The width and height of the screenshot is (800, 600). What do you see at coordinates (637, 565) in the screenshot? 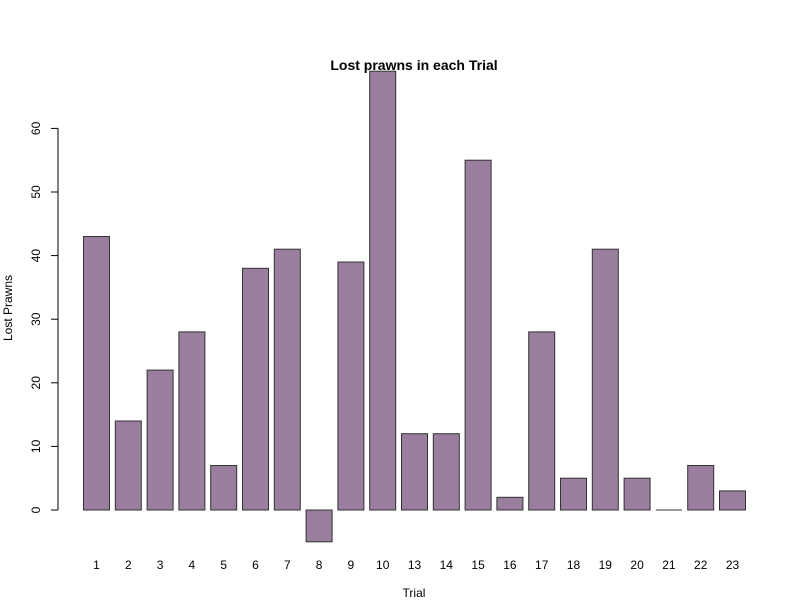
I see `x-tick-label: 20` at bounding box center [637, 565].